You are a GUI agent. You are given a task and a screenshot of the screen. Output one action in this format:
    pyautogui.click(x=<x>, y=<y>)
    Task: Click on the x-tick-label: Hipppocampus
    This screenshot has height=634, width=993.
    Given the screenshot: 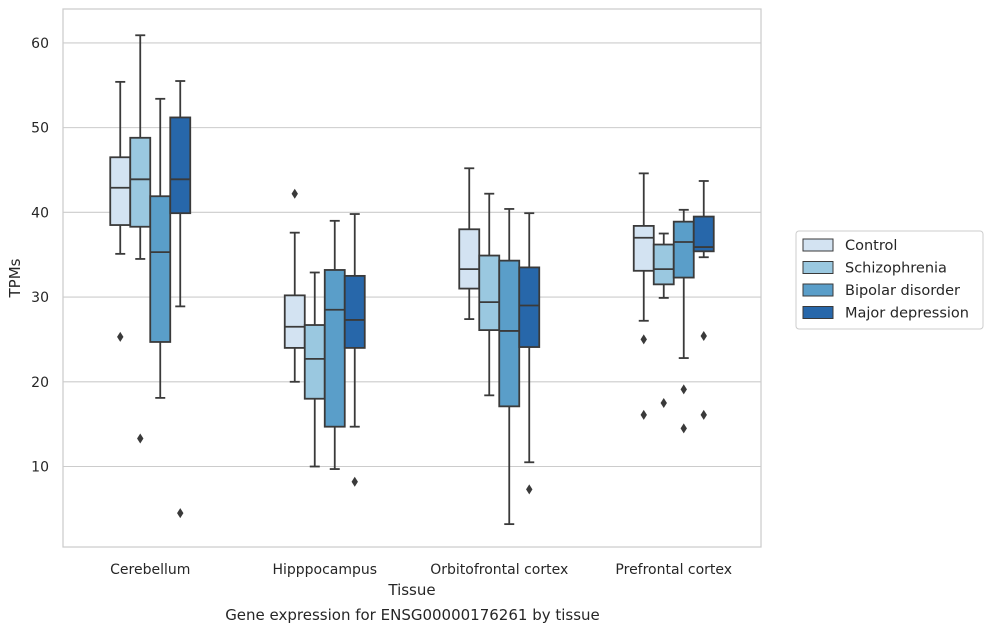 What is the action you would take?
    pyautogui.click(x=324, y=570)
    